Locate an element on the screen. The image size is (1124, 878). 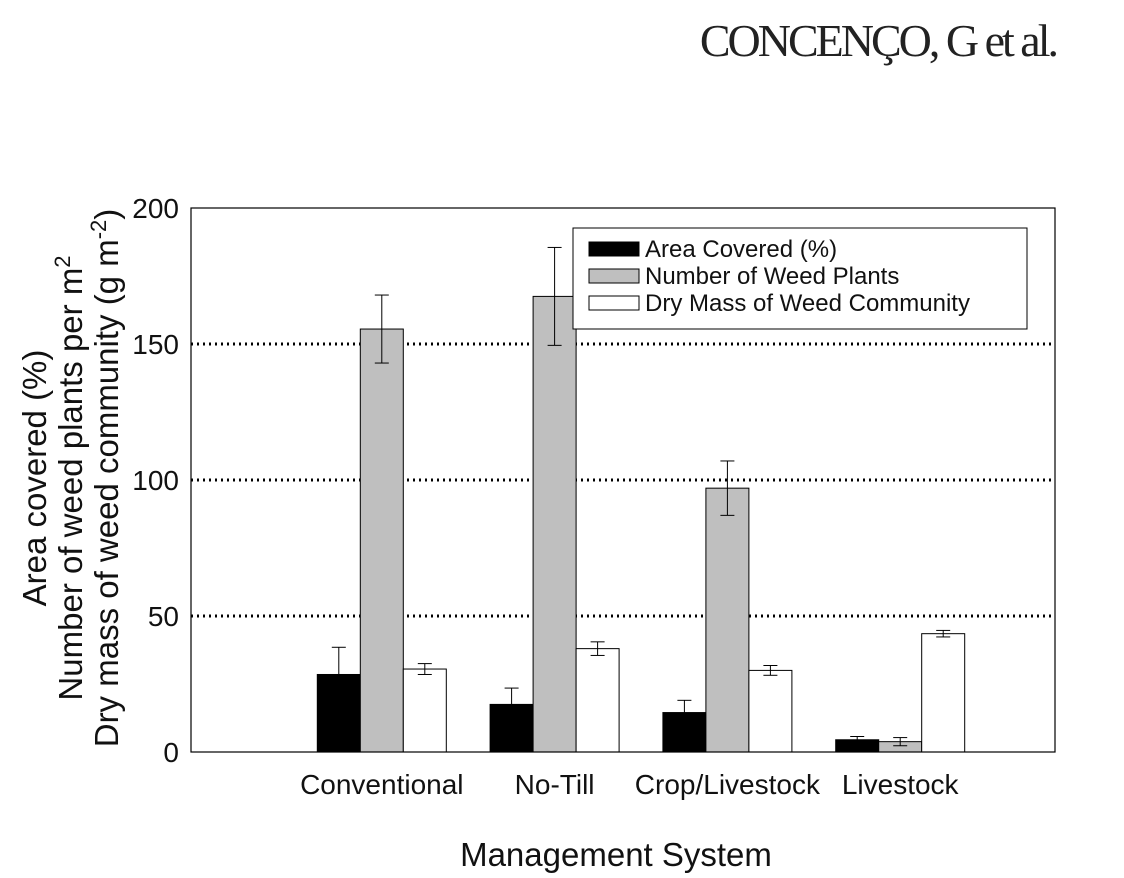
y-axis-title-tail: ) is located at coordinates (106, 214).